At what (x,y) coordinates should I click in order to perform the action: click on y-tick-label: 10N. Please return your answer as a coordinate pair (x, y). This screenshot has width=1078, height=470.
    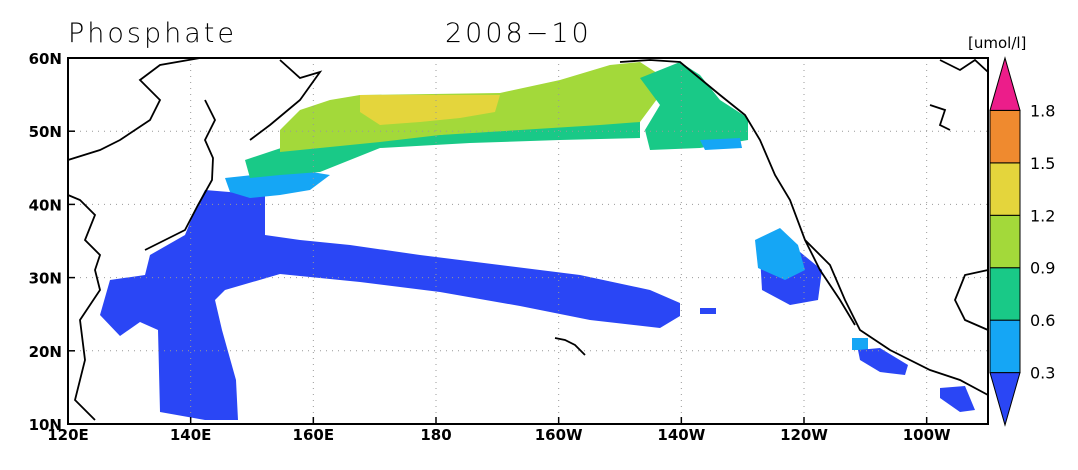
    Looking at the image, I should click on (45, 425).